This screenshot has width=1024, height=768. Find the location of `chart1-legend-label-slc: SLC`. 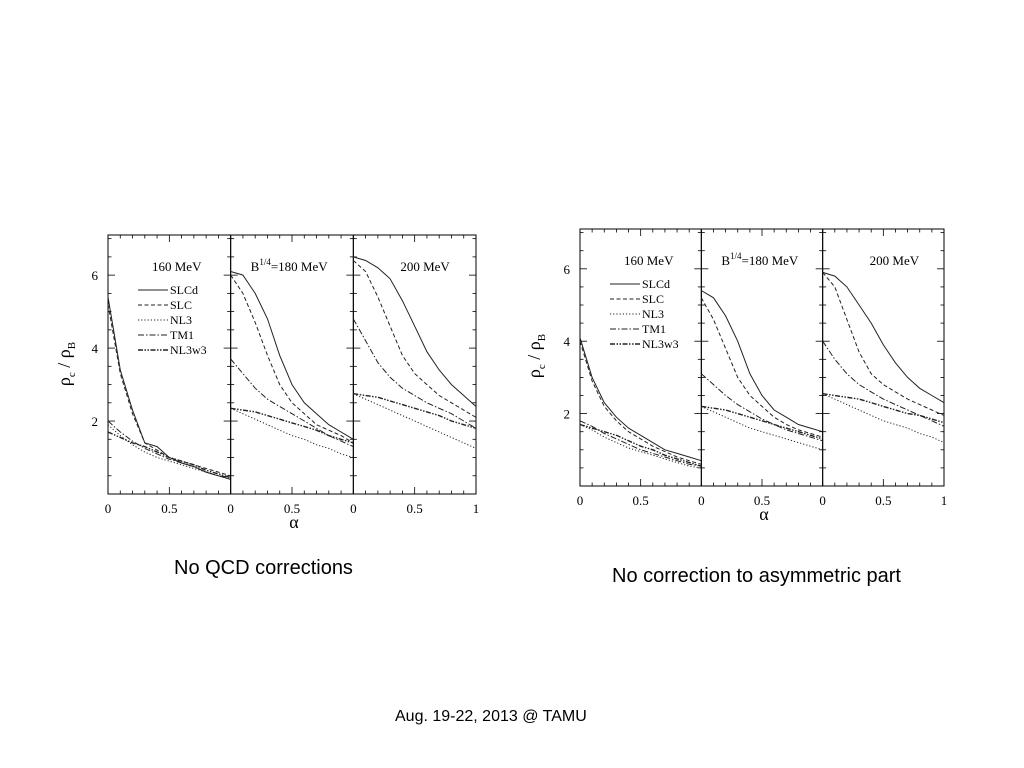

chart1-legend-label-slc: SLC is located at coordinates (653, 299).